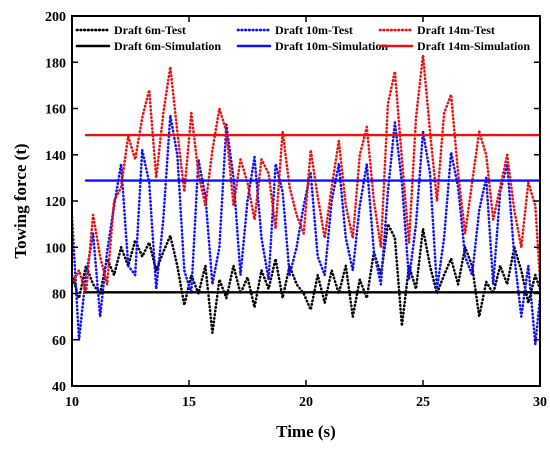  I want to click on legend-label-2: Draft 10m-Test, so click(314, 30).